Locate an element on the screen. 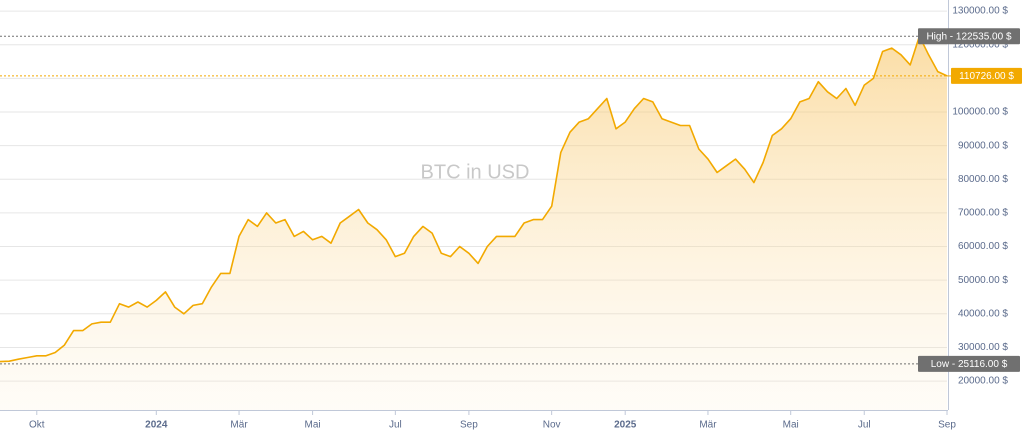 The image size is (1024, 433). y-tick-label: 120000.00 $ is located at coordinates (980, 44).